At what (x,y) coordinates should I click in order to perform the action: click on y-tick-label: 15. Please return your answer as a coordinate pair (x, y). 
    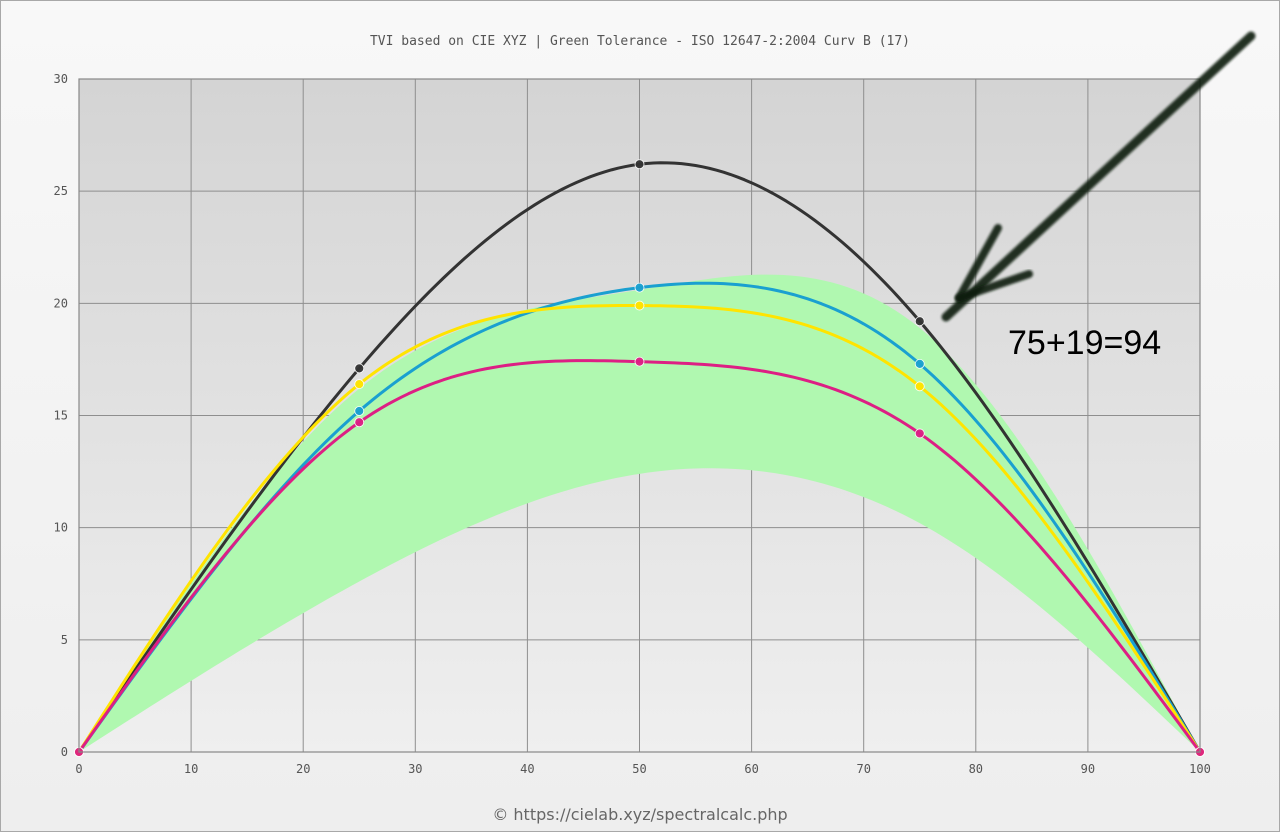
    Looking at the image, I should click on (61, 416).